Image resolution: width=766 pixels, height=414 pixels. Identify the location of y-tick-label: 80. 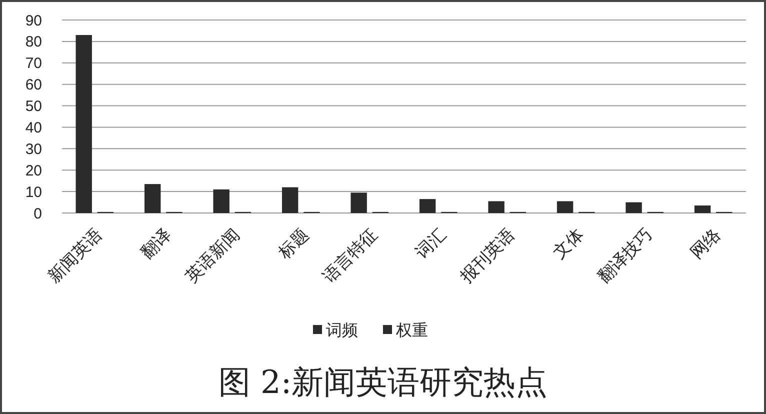
(33, 42).